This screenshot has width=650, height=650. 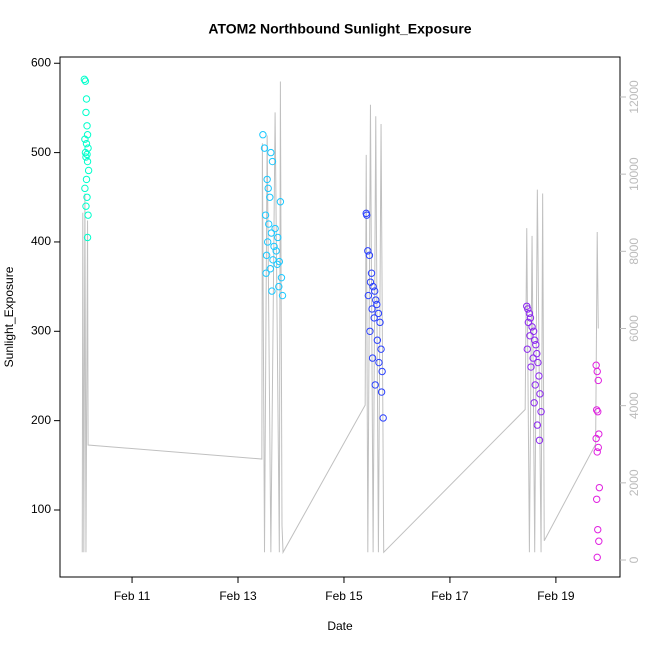 I want to click on y-tick-label: 500, so click(x=41, y=152).